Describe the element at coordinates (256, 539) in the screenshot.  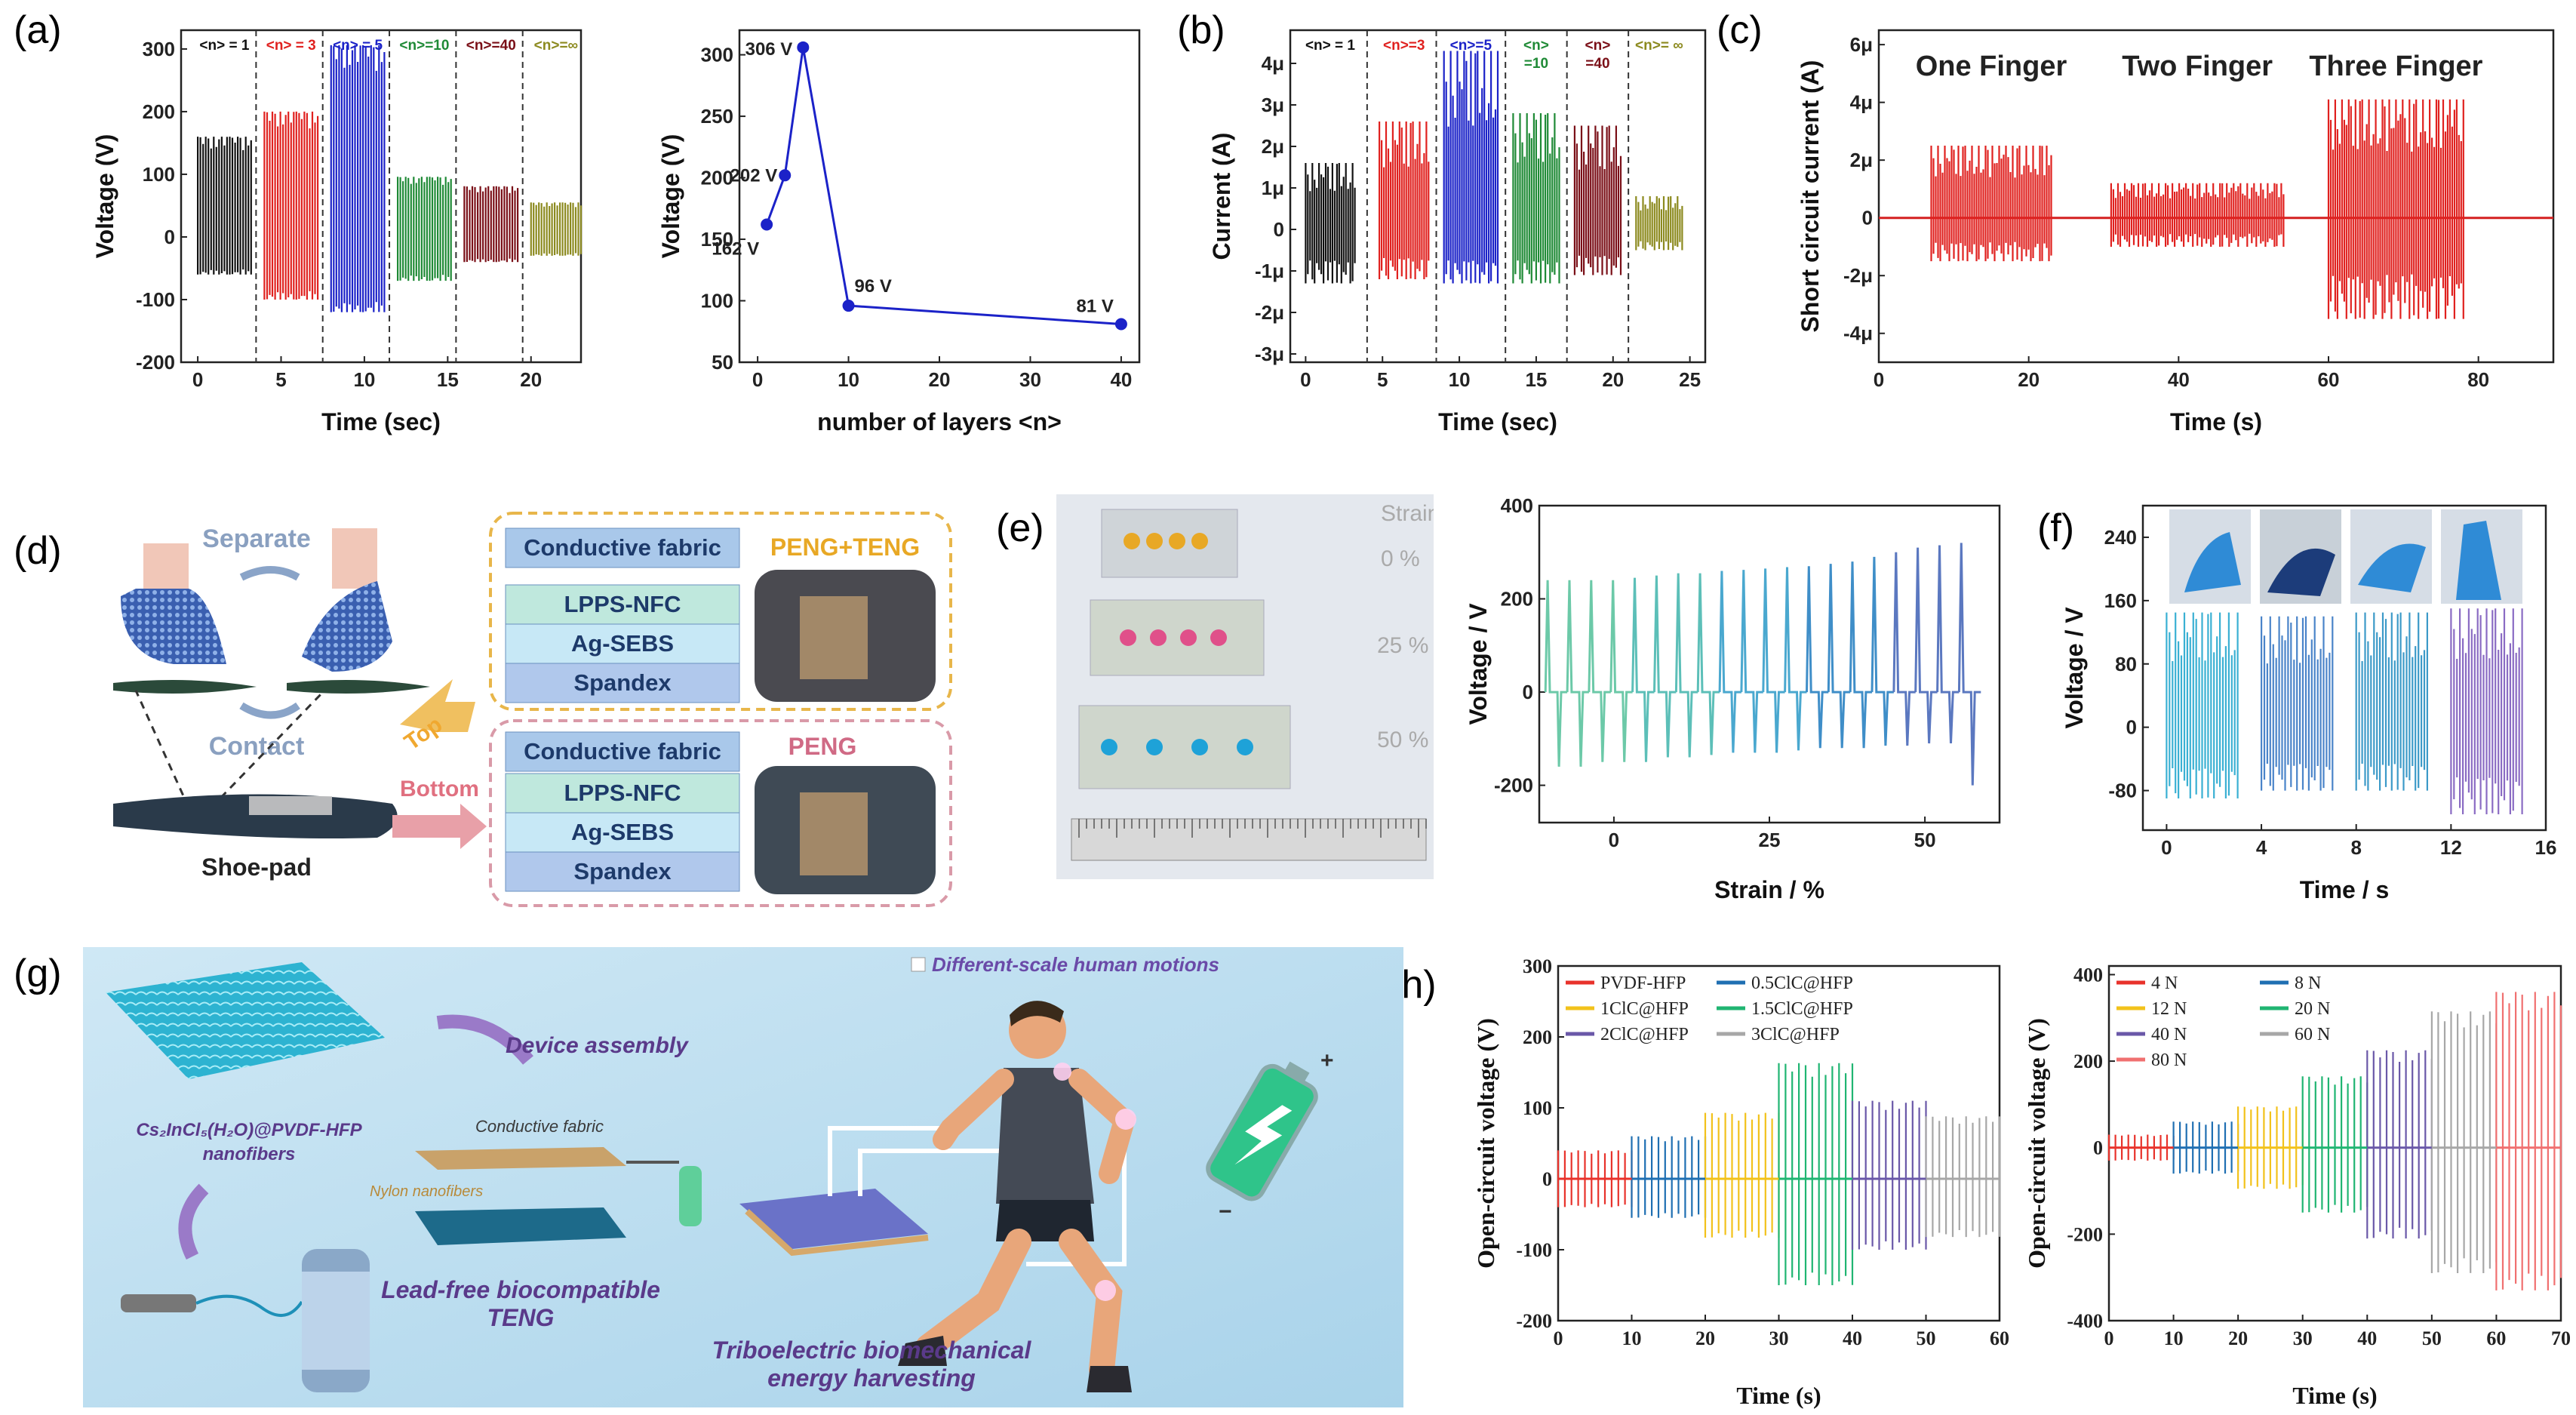
I see `separate-label: Separate` at that location.